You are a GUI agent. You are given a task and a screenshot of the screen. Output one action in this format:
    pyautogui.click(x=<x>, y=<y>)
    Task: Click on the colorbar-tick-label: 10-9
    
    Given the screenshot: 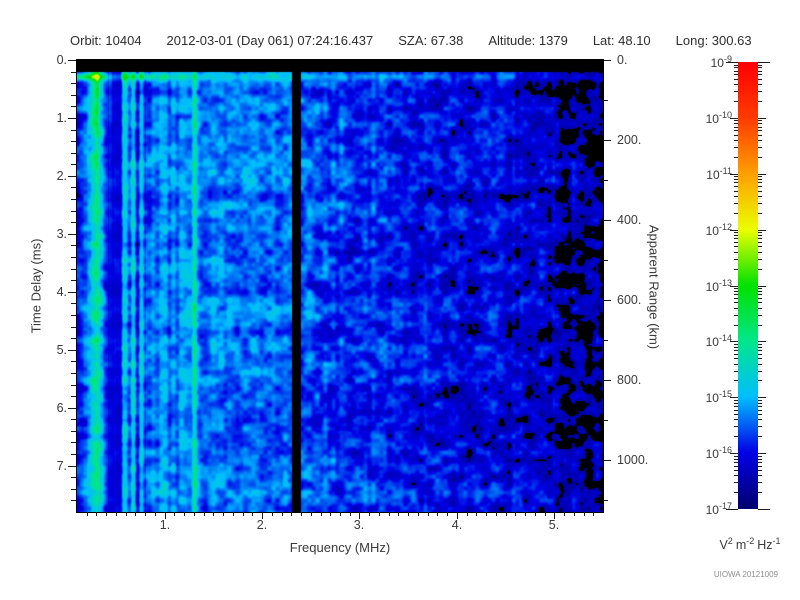 What is the action you would take?
    pyautogui.click(x=721, y=62)
    